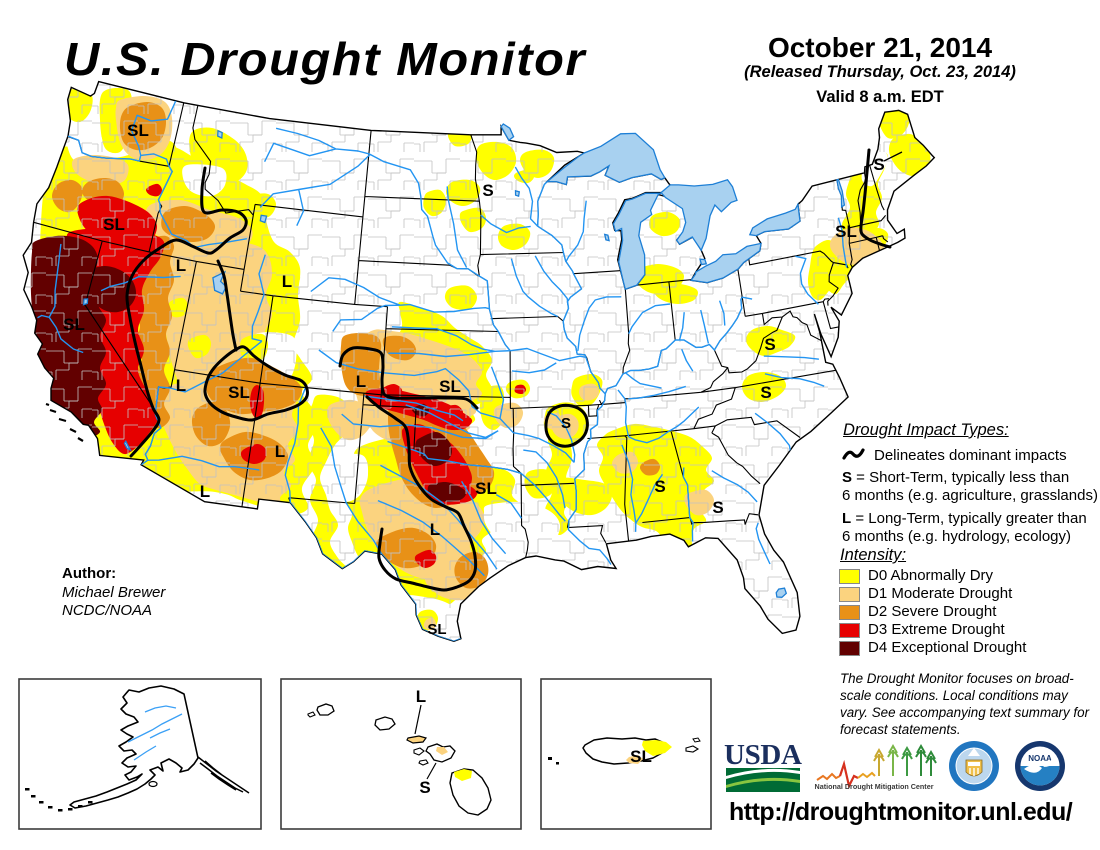 The width and height of the screenshot is (1100, 850). I want to click on svg-text: NOAA, so click(1040, 758).